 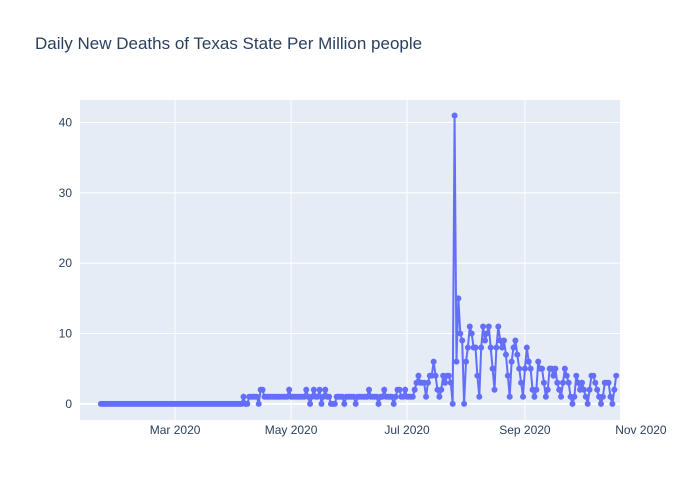 What do you see at coordinates (525, 430) in the screenshot?
I see `x-tick-label: Sep 2020` at bounding box center [525, 430].